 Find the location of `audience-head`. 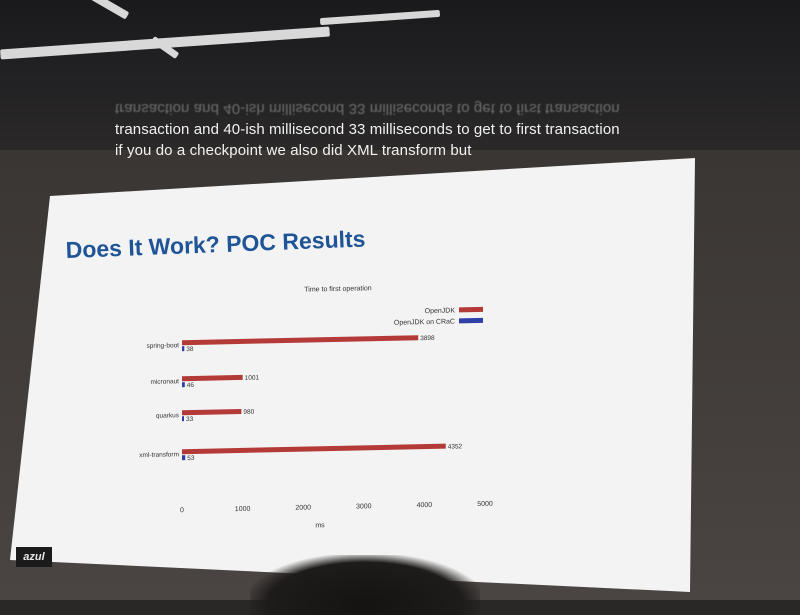

audience-head is located at coordinates (365, 585).